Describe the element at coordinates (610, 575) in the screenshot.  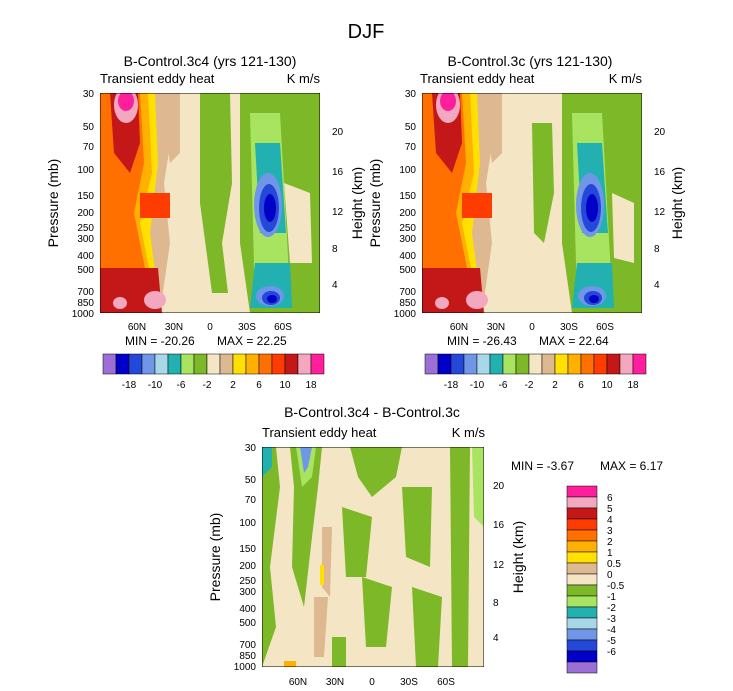
I see `colorbar-label: 0` at that location.